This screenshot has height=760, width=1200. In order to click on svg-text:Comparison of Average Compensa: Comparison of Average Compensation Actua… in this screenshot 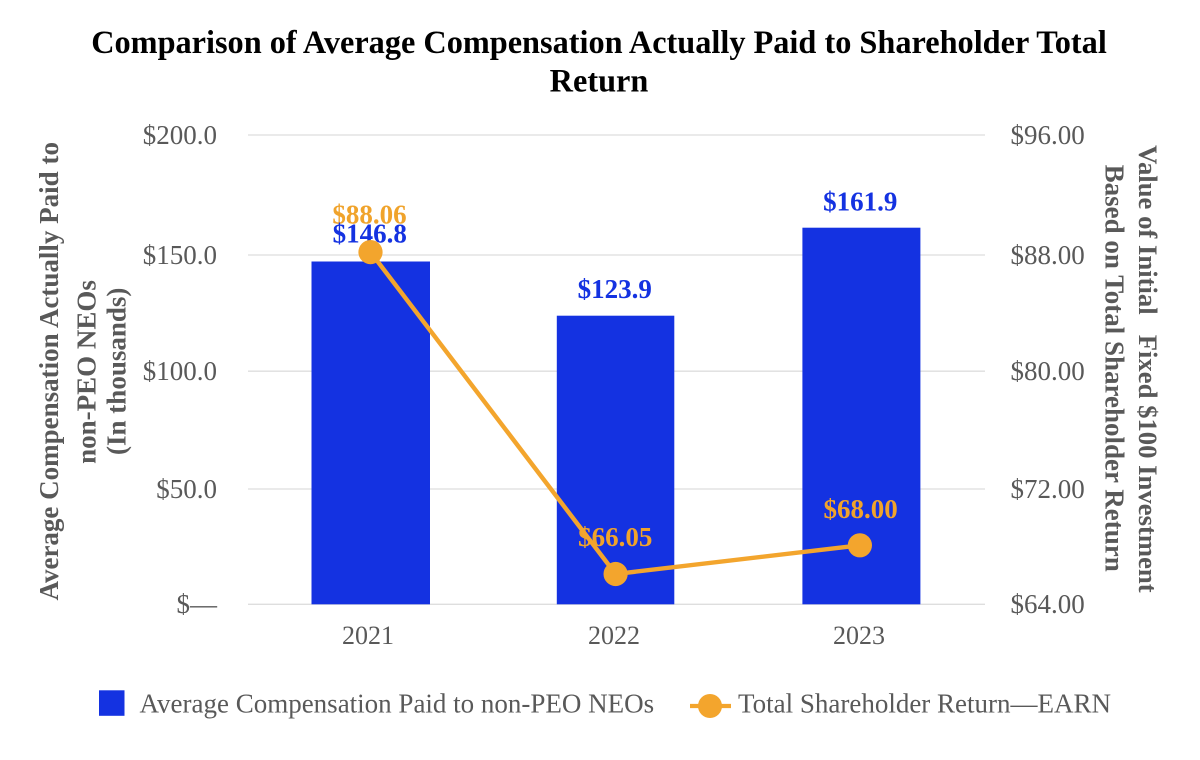, I will do `click(599, 42)`.